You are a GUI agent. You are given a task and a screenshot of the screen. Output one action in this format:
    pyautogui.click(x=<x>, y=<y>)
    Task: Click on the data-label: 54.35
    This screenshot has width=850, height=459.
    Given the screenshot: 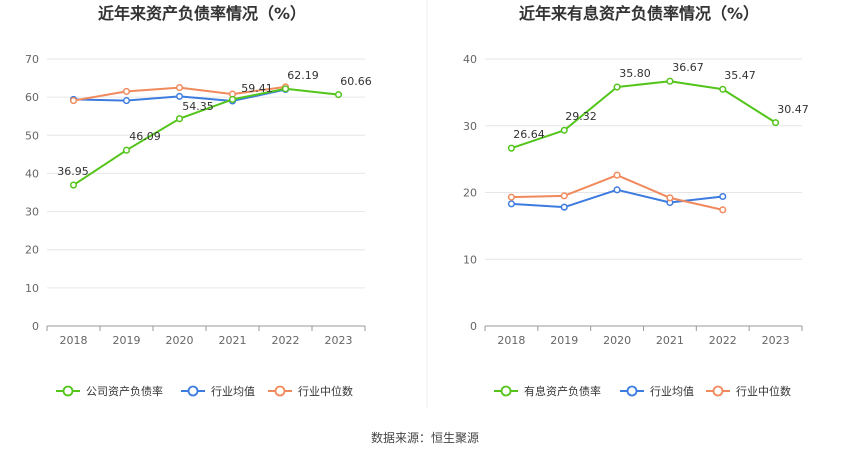 What is the action you would take?
    pyautogui.click(x=198, y=106)
    